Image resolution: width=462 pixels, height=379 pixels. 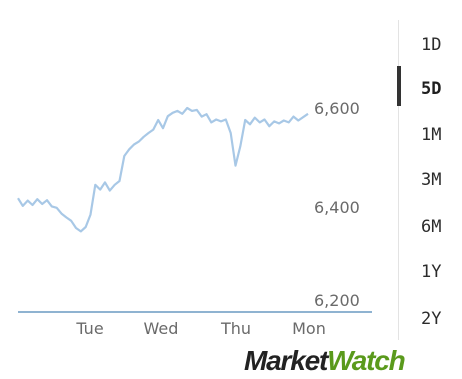 What do you see at coordinates (431, 45) in the screenshot?
I see `range-button-1d: 1D` at bounding box center [431, 45].